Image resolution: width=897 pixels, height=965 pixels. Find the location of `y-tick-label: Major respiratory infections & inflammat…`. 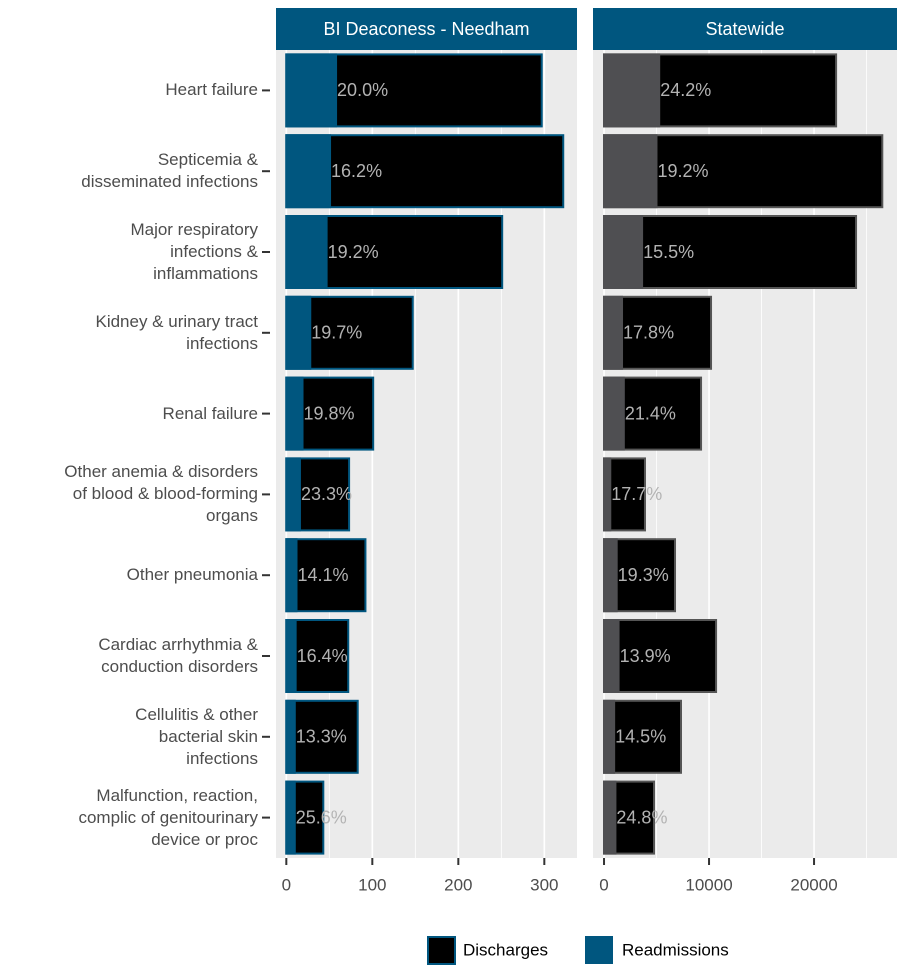

y-tick-label: Major respiratory infections & inflammat… is located at coordinates (194, 251).